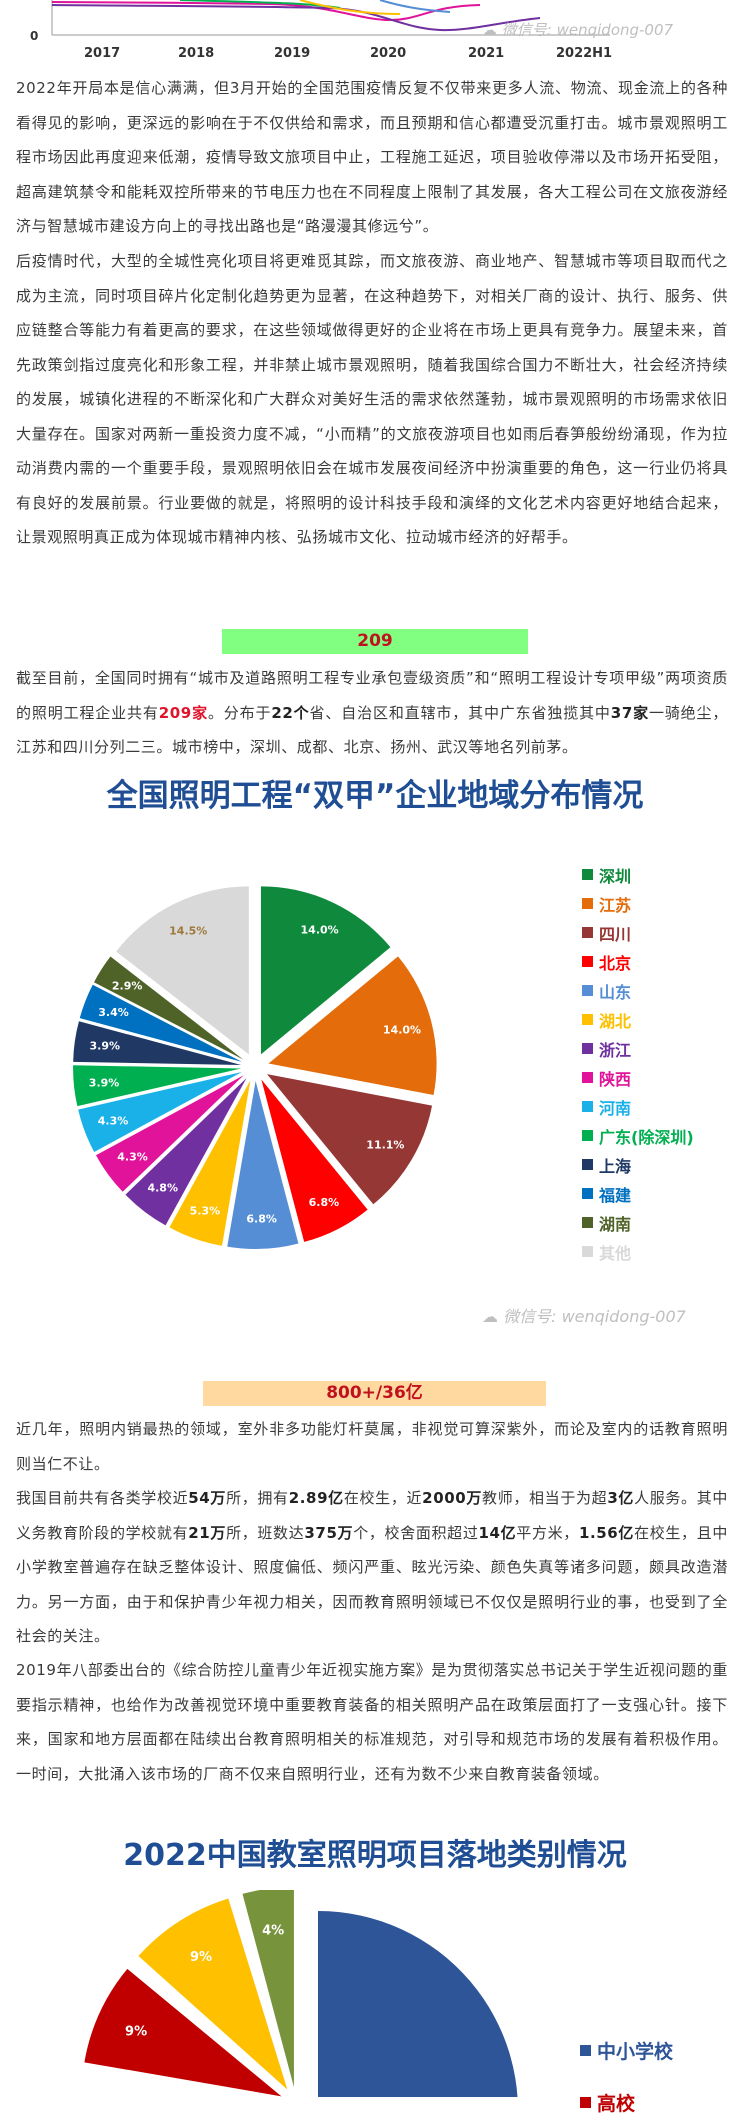 The image size is (750, 2128). What do you see at coordinates (615, 1224) in the screenshot?
I see `legend-label: 湖南` at bounding box center [615, 1224].